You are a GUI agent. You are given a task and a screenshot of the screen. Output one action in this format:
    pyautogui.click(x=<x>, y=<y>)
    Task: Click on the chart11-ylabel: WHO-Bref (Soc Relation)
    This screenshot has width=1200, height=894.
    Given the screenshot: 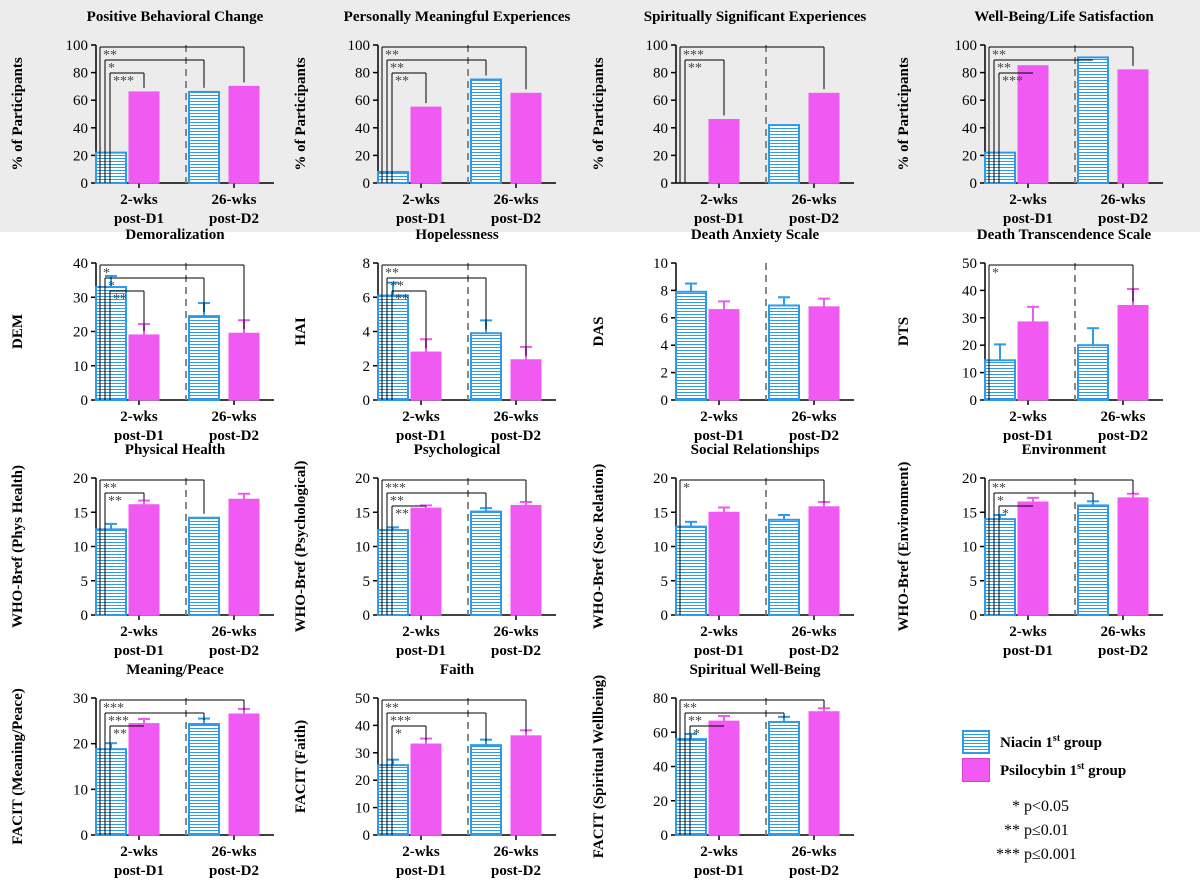 What is the action you would take?
    pyautogui.click(x=599, y=547)
    